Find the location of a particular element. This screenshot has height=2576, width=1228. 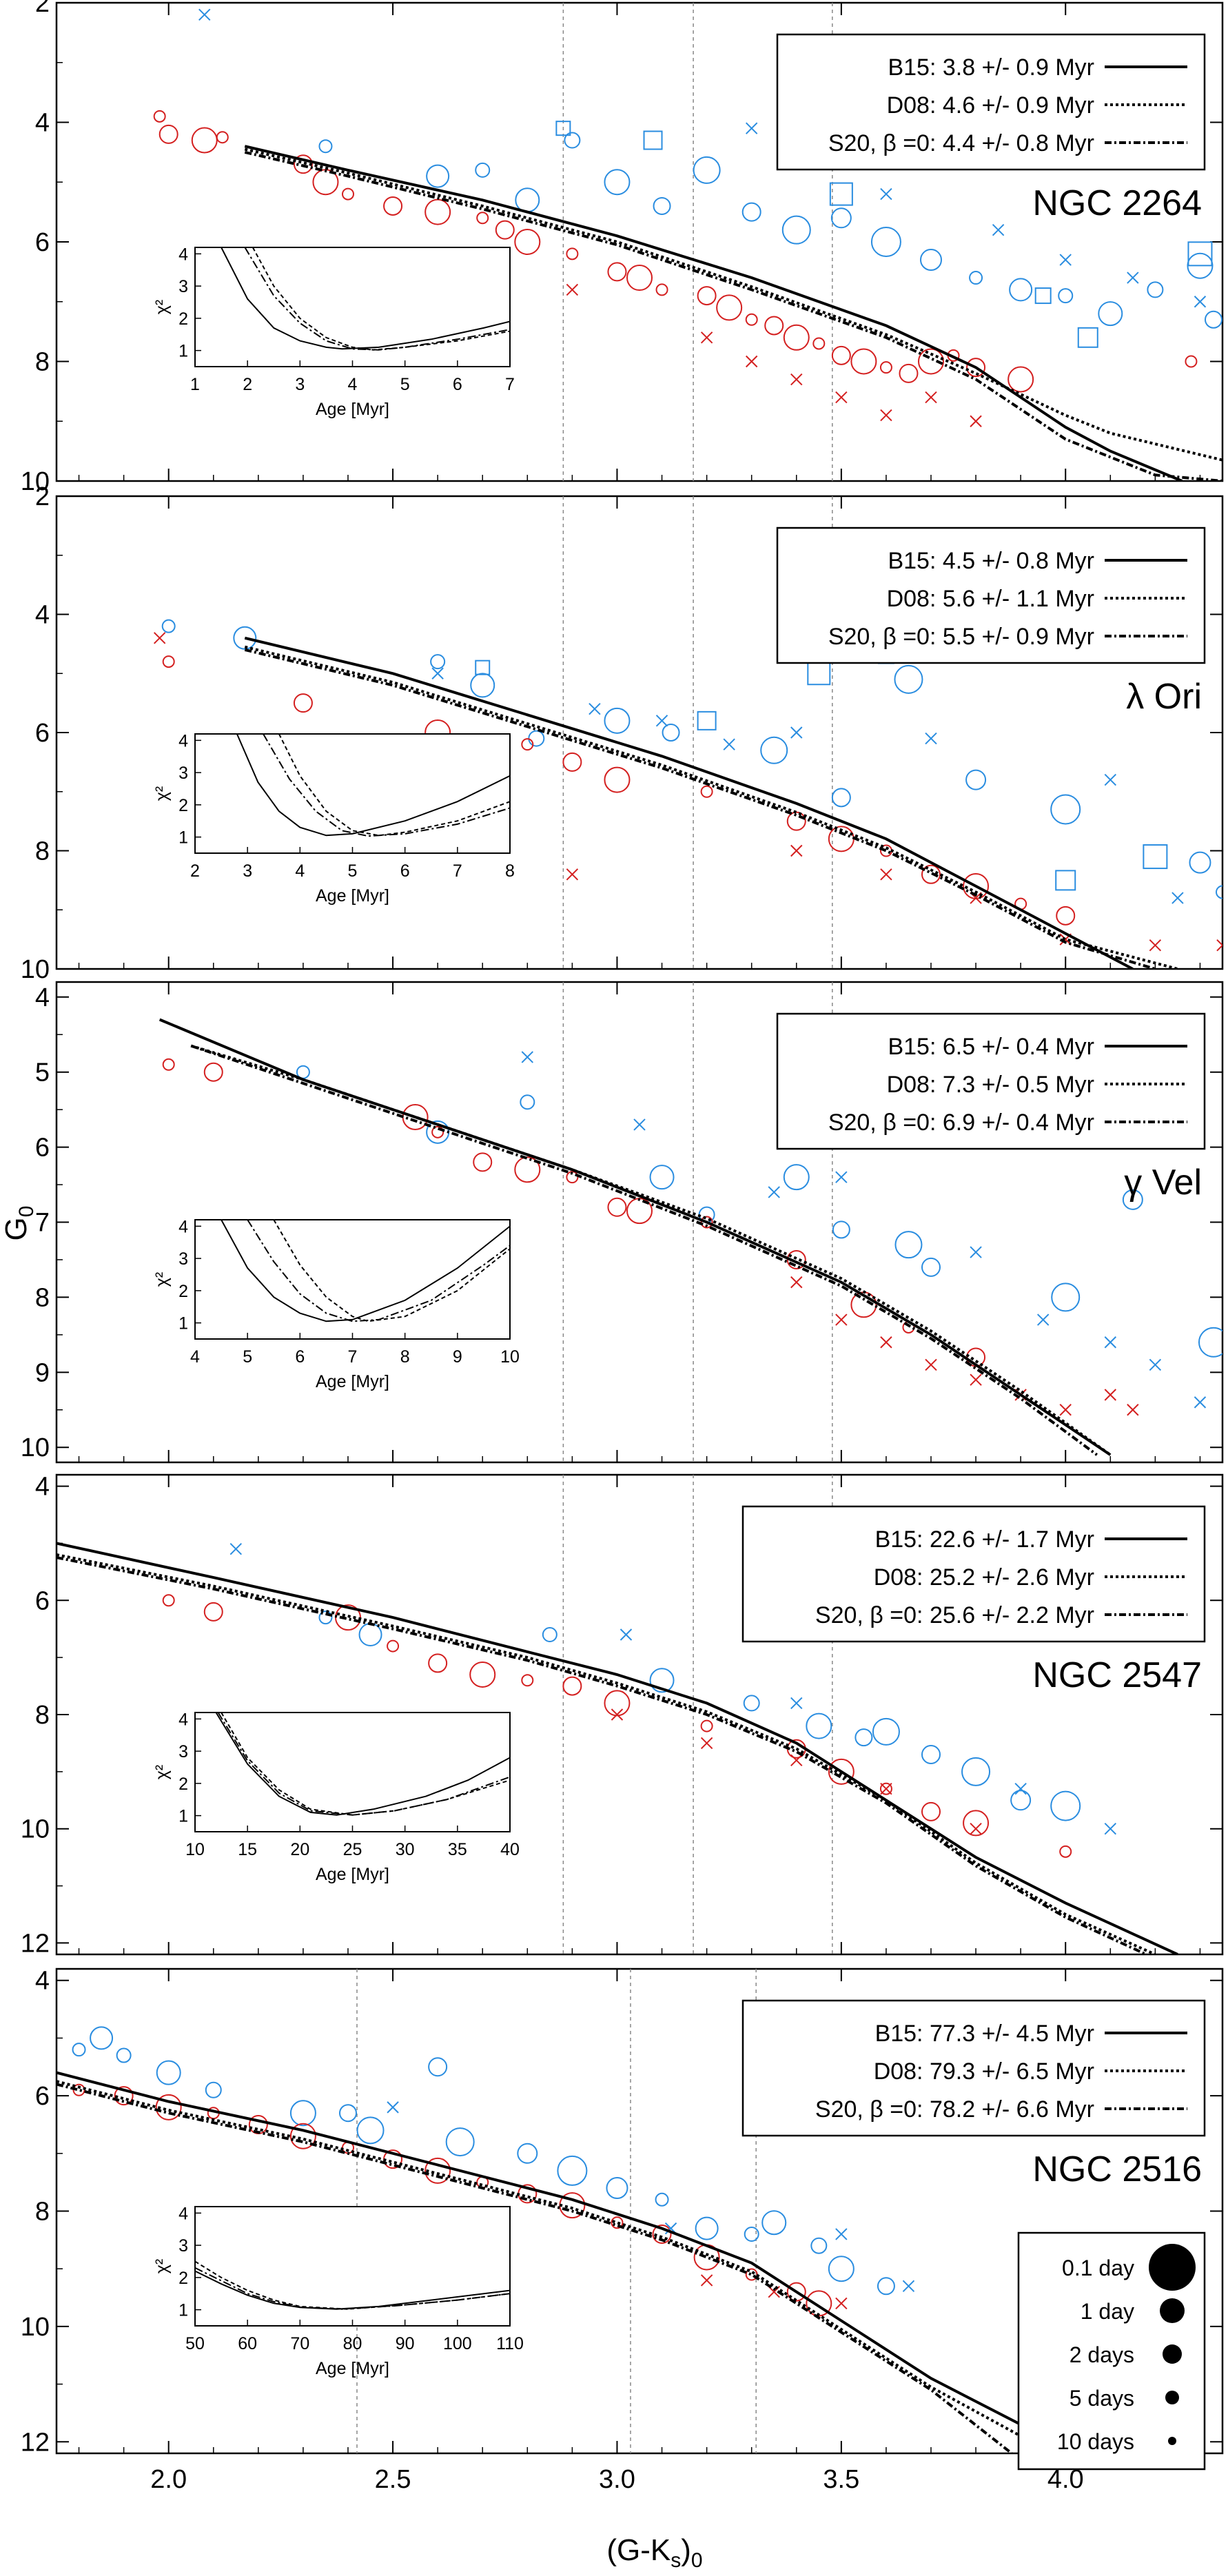

inset-x-tick-label: 5 is located at coordinates (353, 871).